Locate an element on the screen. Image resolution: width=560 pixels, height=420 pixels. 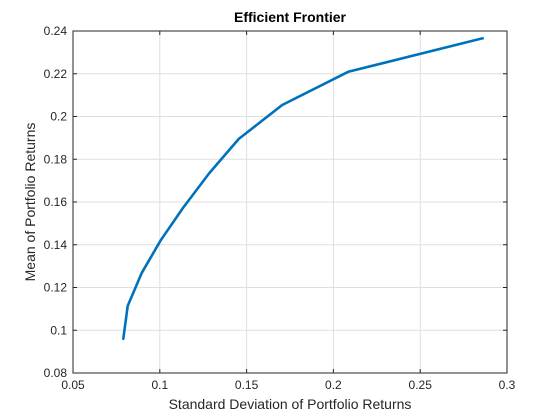
x-tick-label: 0.25 is located at coordinates (421, 385).